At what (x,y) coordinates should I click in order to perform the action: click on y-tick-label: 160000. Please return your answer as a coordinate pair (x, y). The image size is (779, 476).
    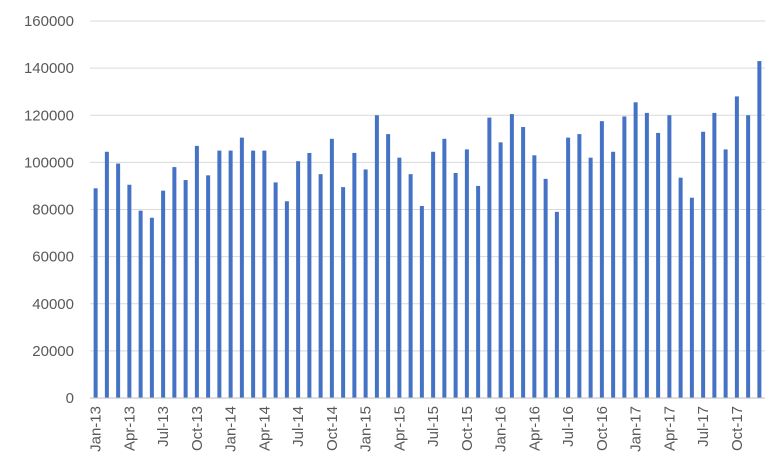
    Looking at the image, I should click on (49, 21).